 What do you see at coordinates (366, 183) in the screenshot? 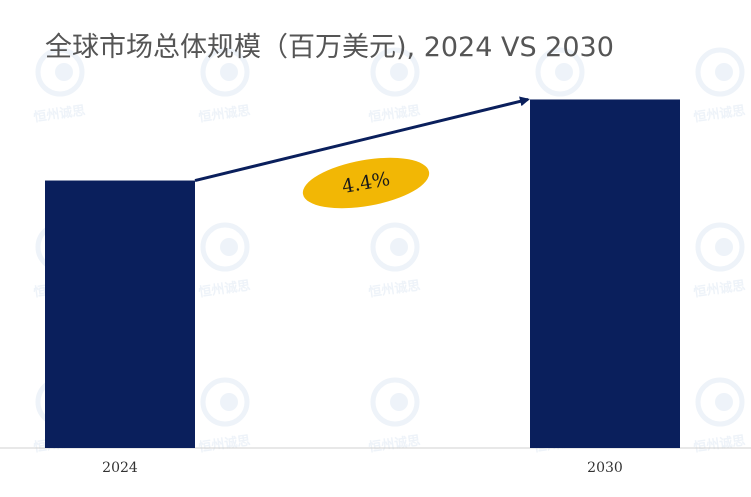
I see `growth-rate-badge` at bounding box center [366, 183].